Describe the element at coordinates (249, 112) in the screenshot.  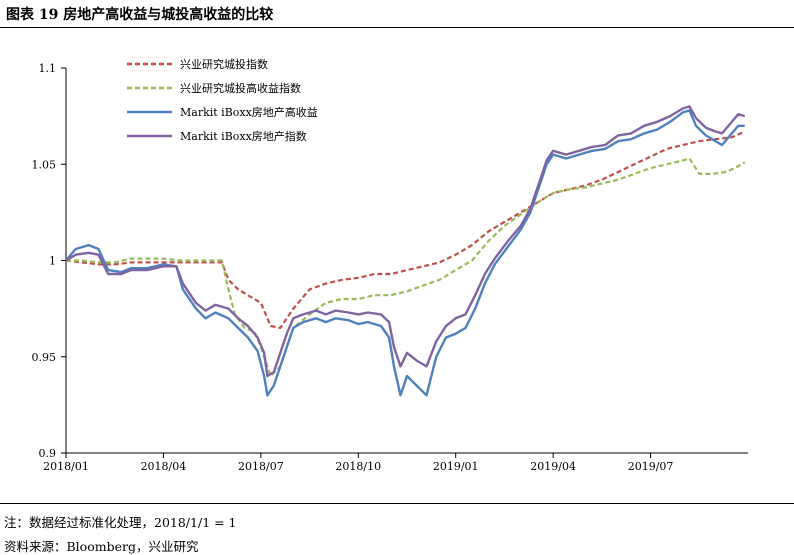
I see `legend-label-3: Markit iBoxx房地产高收益` at that location.